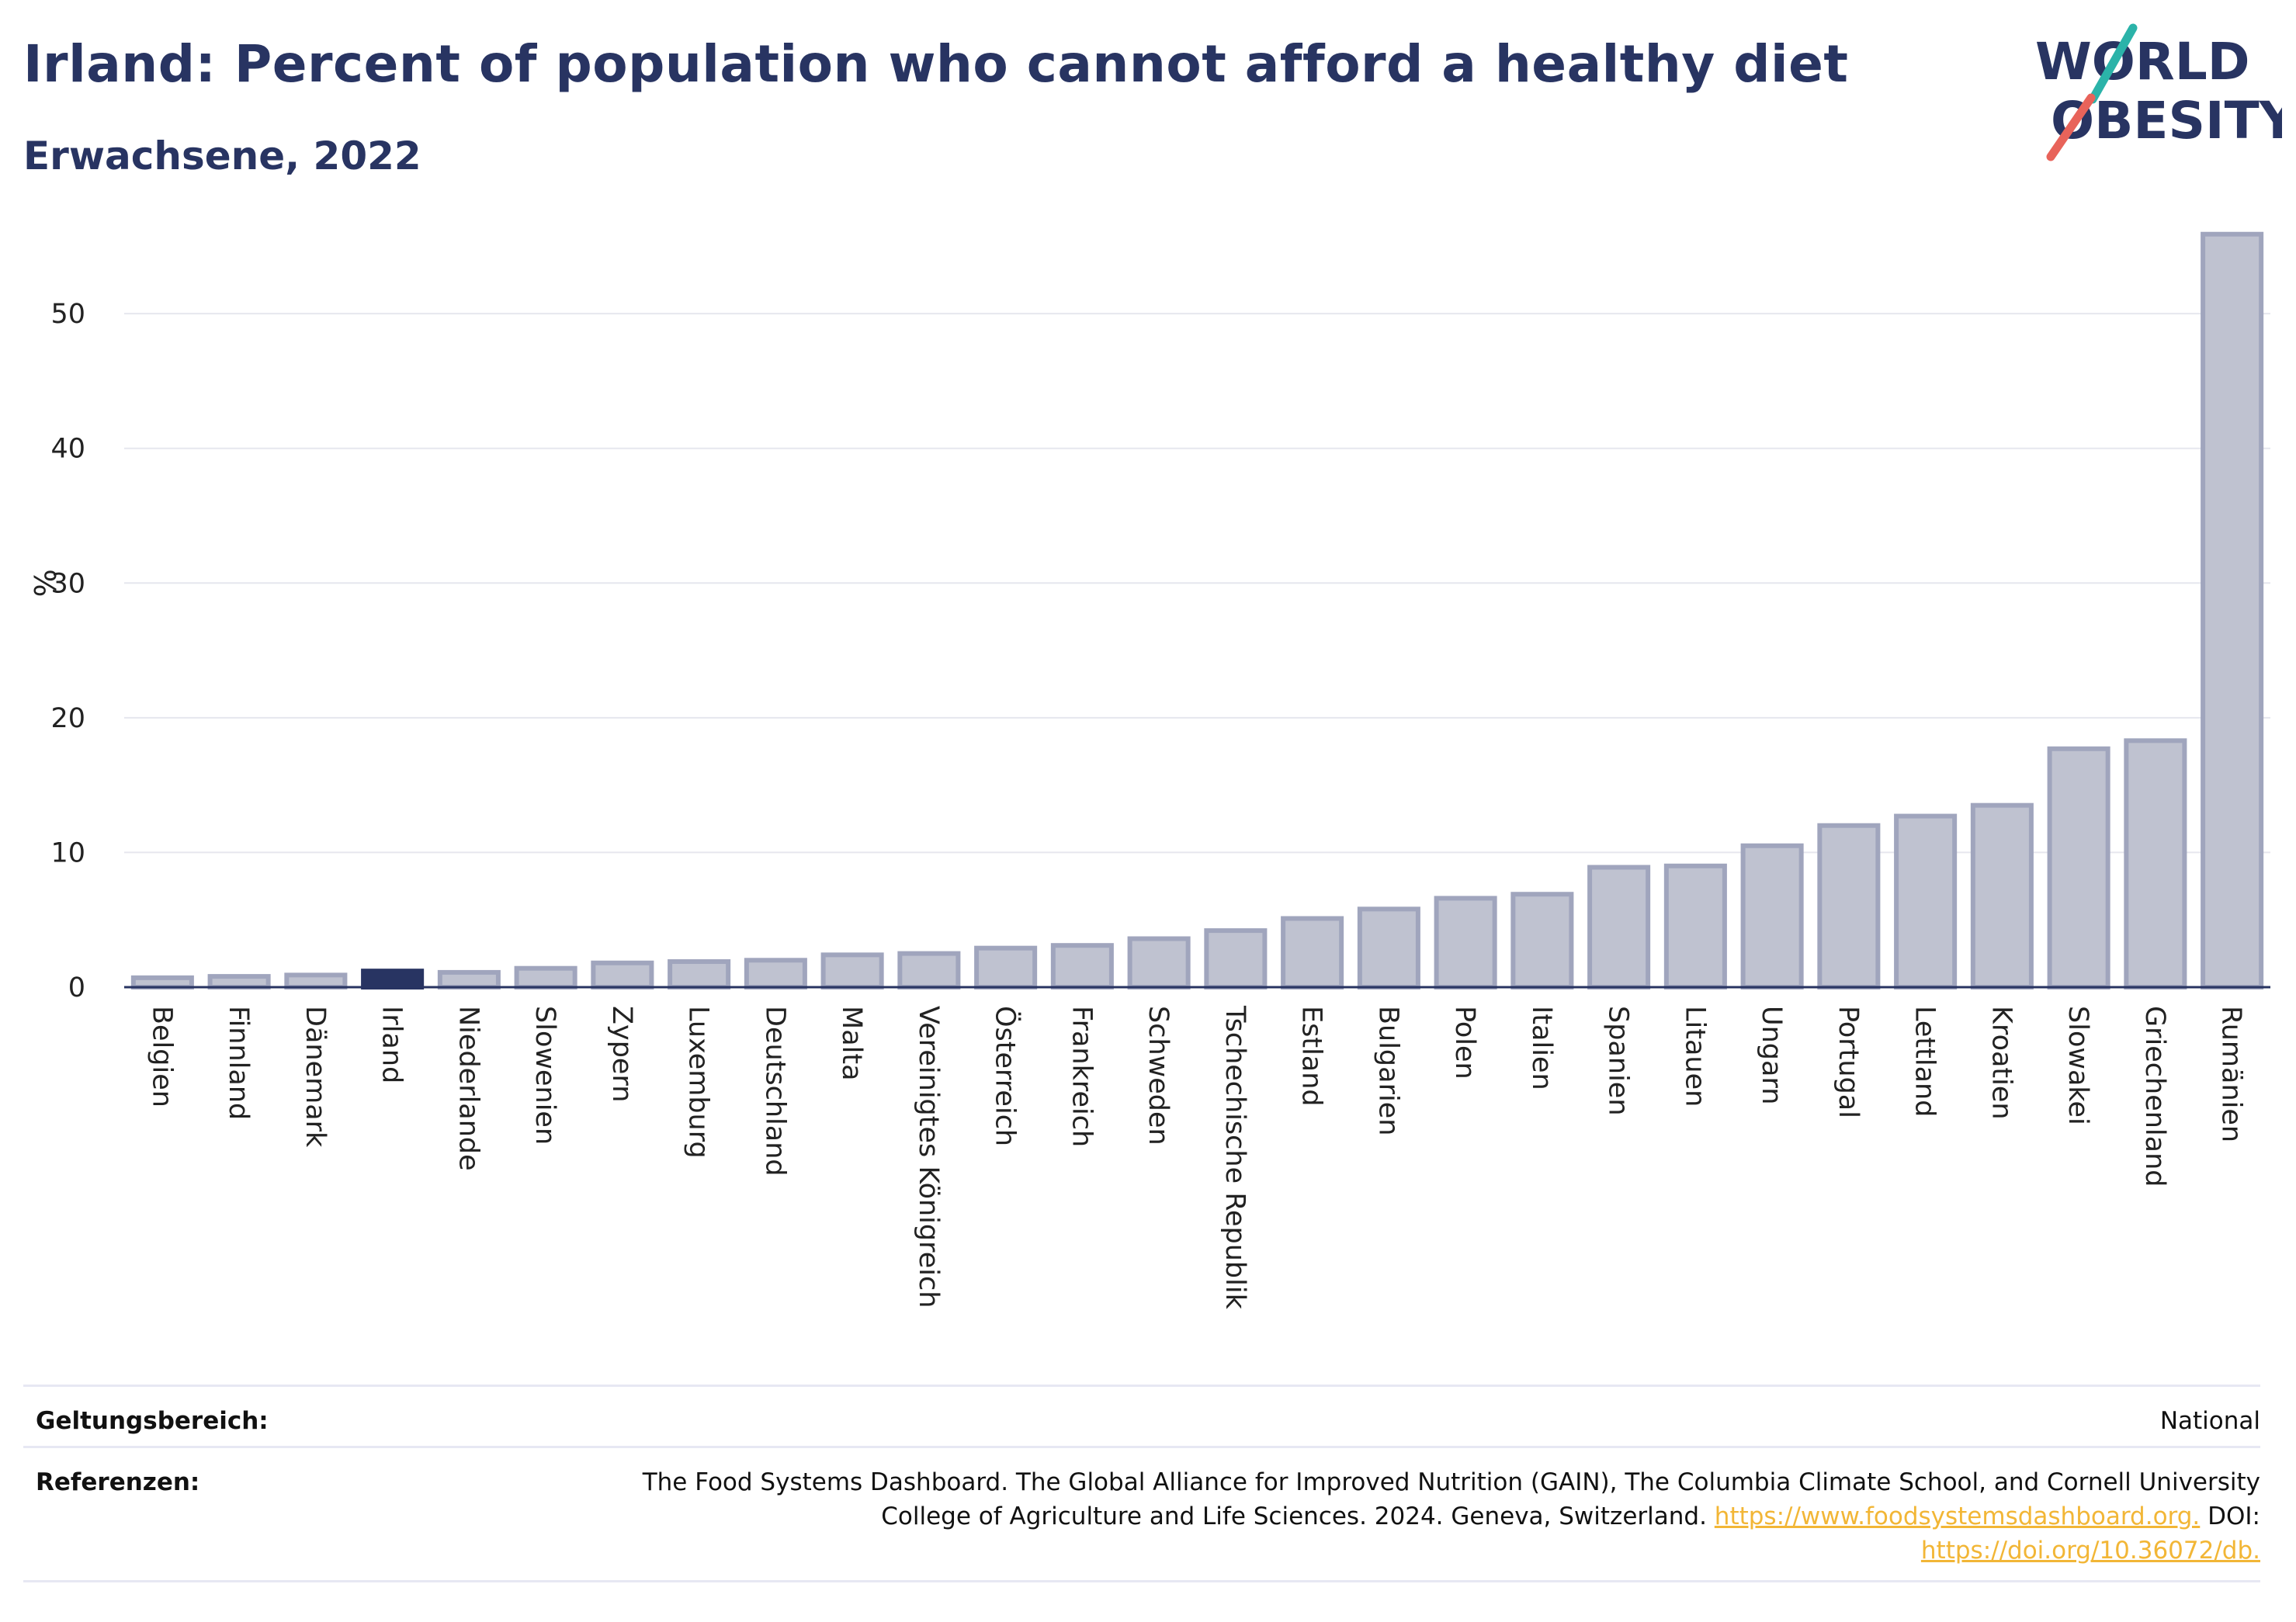 This screenshot has width=2296, height=1622. Describe the element at coordinates (2071, 127) in the screenshot. I see `logo-slash-red` at that location.